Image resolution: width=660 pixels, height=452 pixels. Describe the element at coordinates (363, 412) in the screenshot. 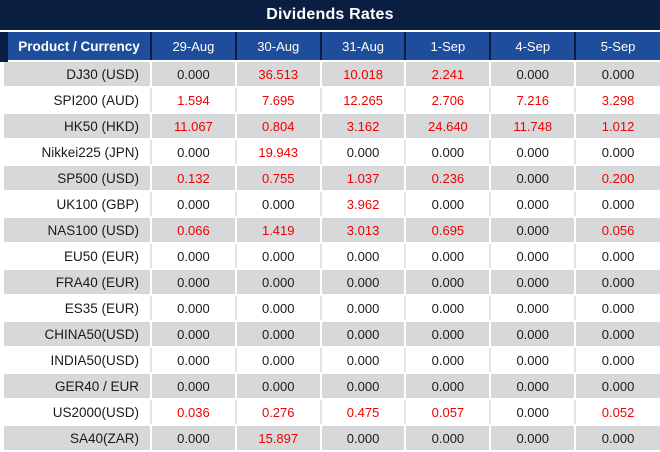

I see `dividend-value-cell: 0.475` at that location.